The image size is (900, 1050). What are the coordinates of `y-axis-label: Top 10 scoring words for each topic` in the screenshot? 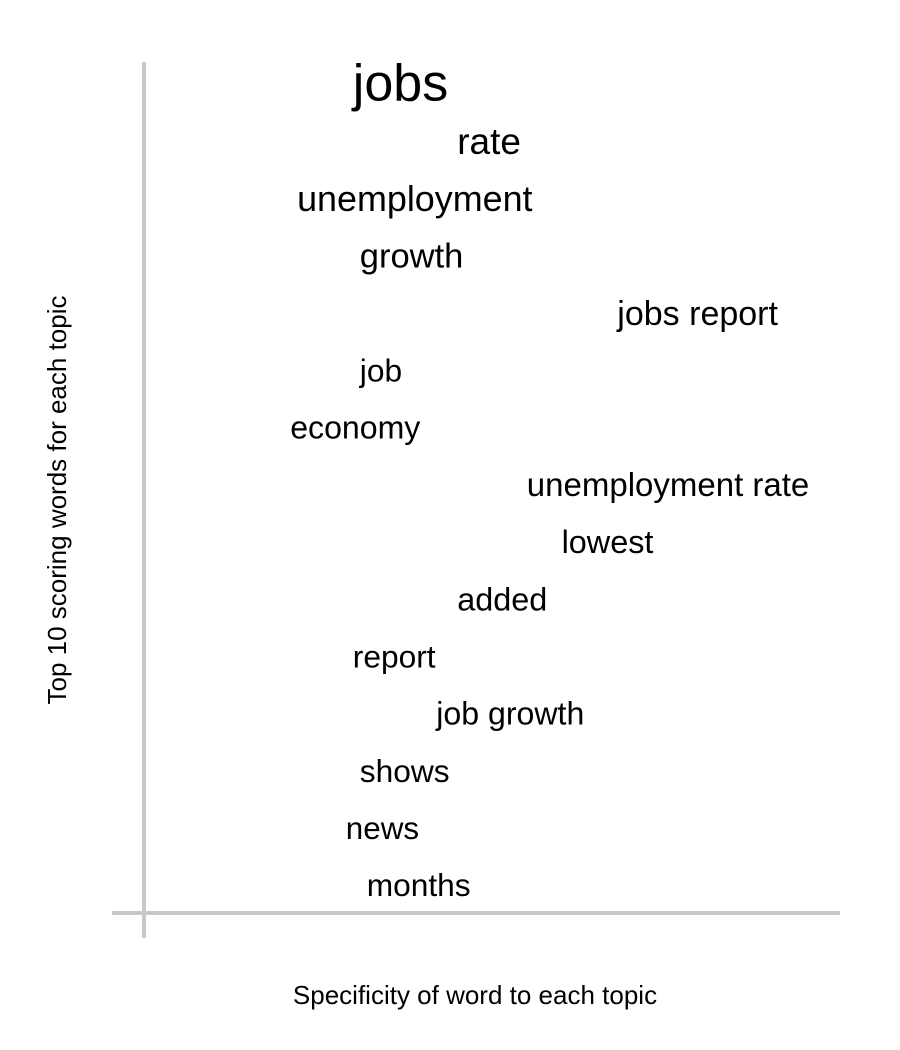 It's located at (57, 500).